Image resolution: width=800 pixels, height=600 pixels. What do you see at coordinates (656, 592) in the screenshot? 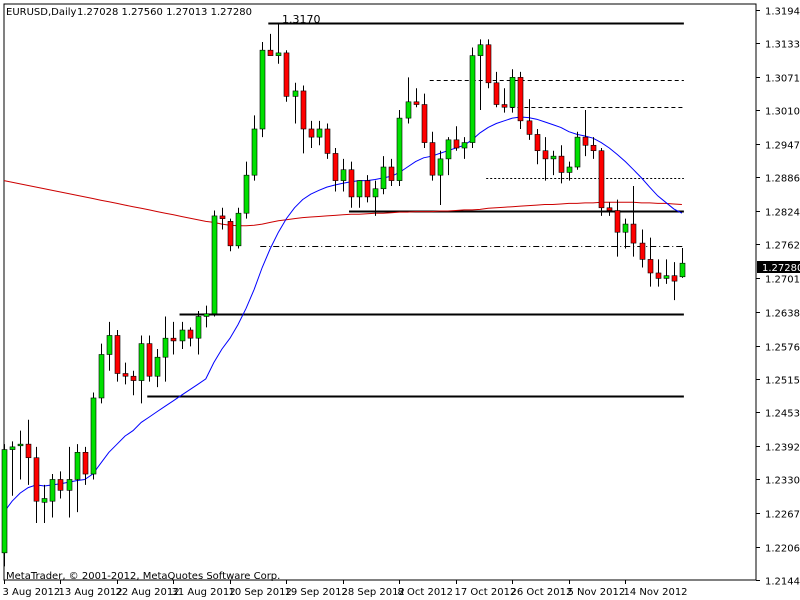
I see `x-tick-label: 14 Nov 2012` at bounding box center [656, 592].